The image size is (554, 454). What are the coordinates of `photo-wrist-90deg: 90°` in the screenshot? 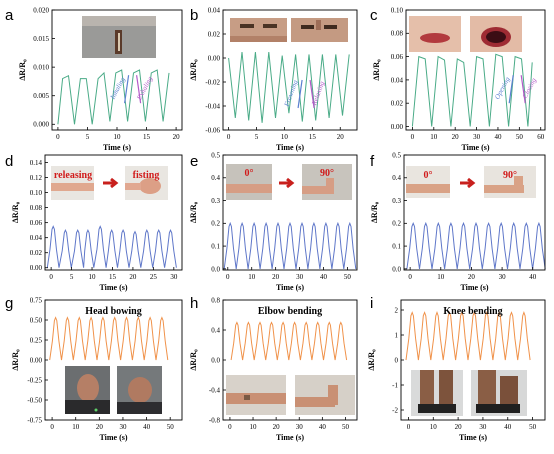 It's located at (327, 182).